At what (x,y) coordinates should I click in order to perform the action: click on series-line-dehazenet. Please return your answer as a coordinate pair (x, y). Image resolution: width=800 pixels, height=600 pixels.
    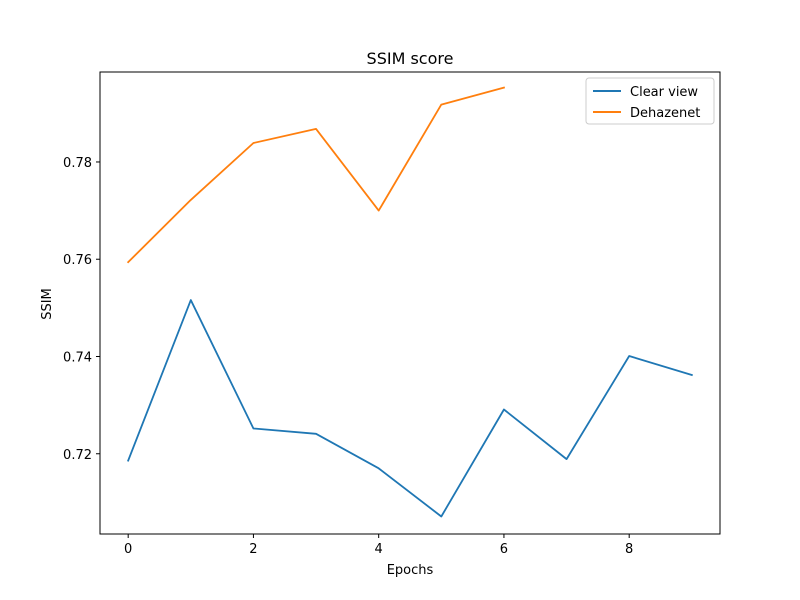
    Looking at the image, I should click on (316, 175).